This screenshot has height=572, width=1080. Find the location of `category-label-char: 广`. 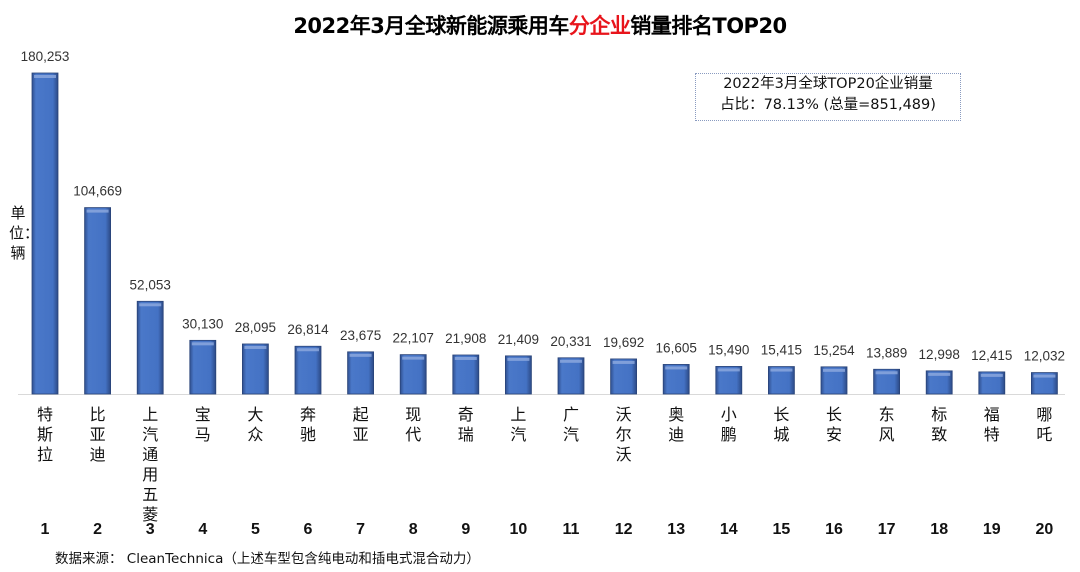

category-label-char: 广 is located at coordinates (571, 414).